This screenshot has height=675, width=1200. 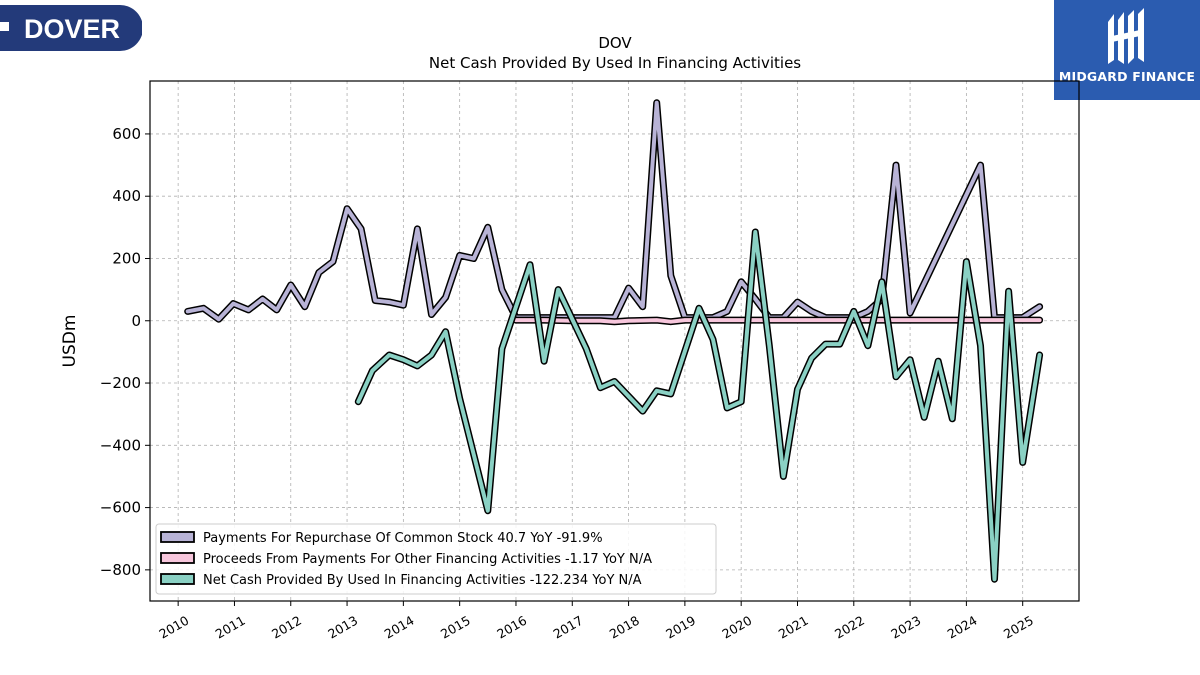 I want to click on y-tick-label: 200, so click(x=126, y=258).